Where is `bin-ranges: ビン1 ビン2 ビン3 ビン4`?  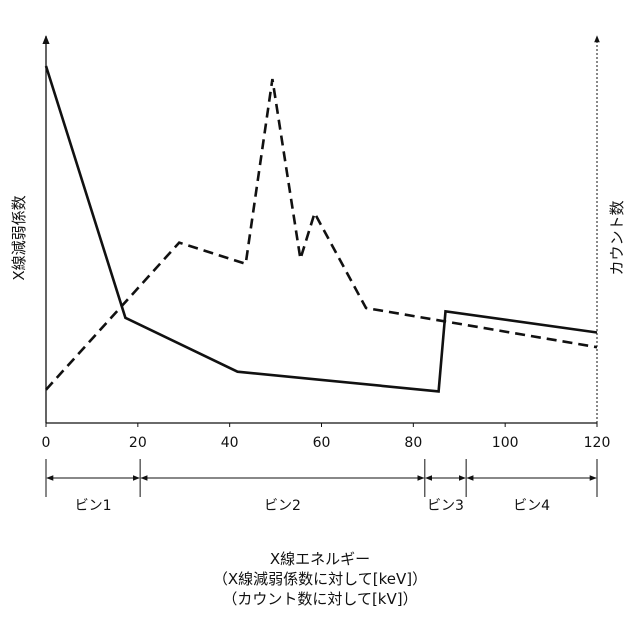
bin-ranges: ビン1 ビン2 ビン3 ビン4 is located at coordinates (321, 486).